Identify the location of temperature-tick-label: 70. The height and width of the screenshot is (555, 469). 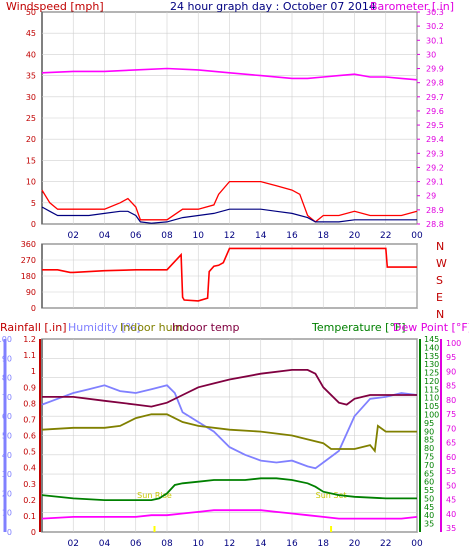
(429, 465).